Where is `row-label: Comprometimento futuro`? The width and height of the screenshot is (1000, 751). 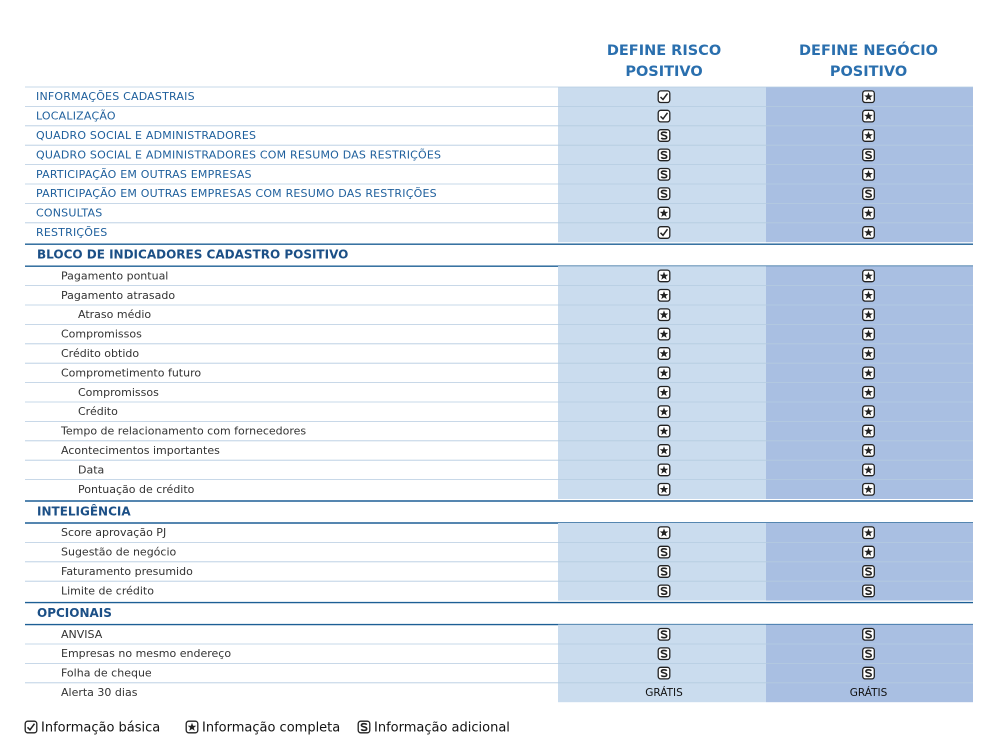
row-label: Comprometimento futuro is located at coordinates (131, 372).